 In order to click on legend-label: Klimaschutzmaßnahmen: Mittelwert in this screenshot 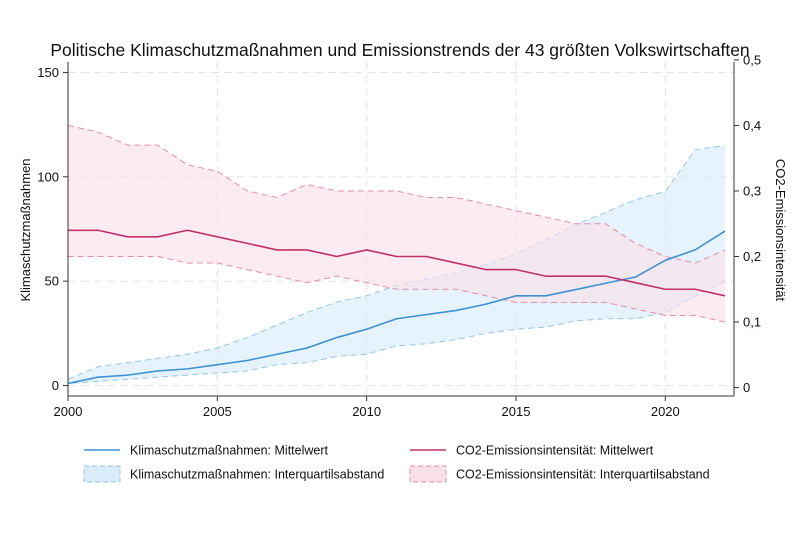, I will do `click(229, 451)`.